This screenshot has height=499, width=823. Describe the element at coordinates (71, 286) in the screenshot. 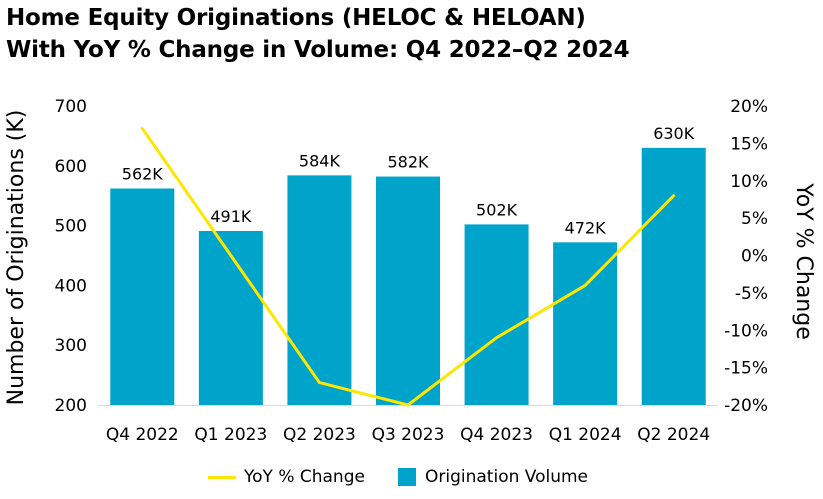

I see `y-left-tick-label: 400` at that location.